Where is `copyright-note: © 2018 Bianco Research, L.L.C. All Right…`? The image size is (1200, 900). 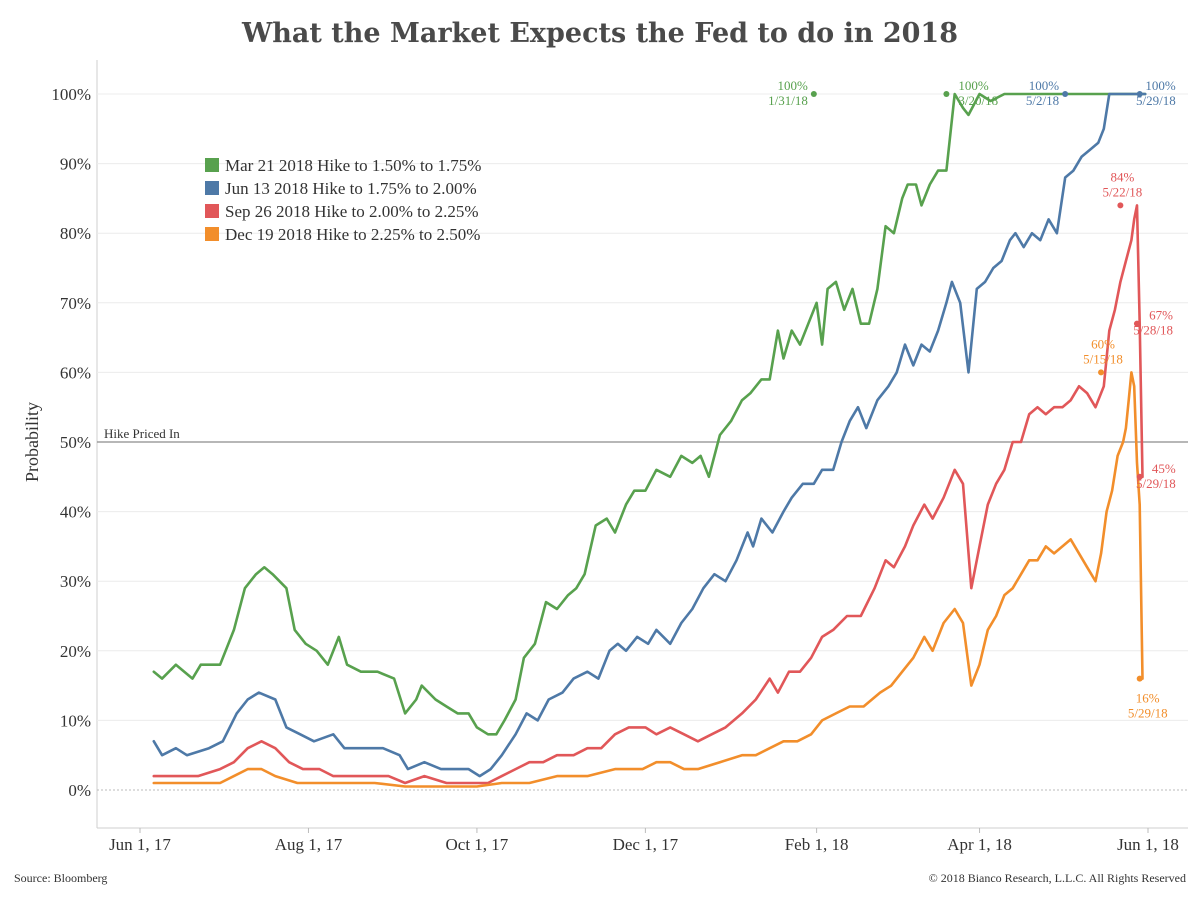
copyright-note: © 2018 Bianco Research, L.L.C. All Right… is located at coordinates (1057, 878).